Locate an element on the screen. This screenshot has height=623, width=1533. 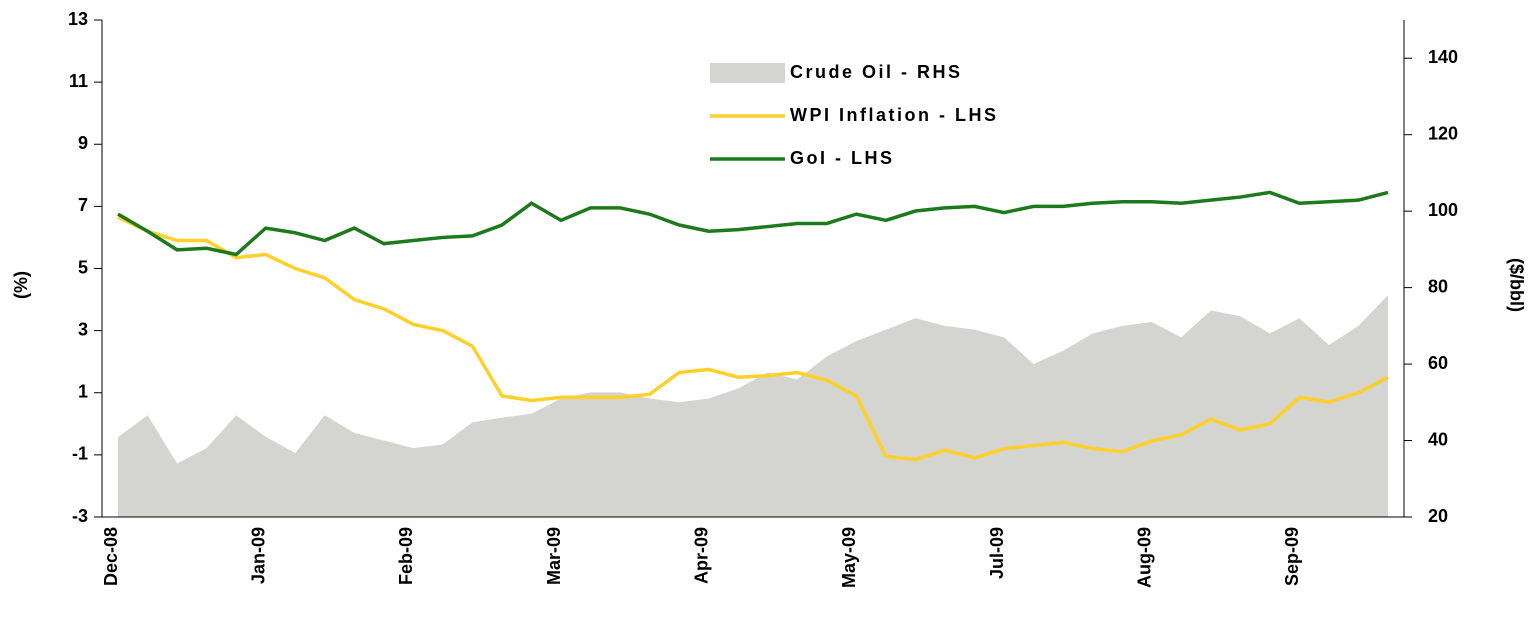
y-tick-label: 7 is located at coordinates (83, 205).